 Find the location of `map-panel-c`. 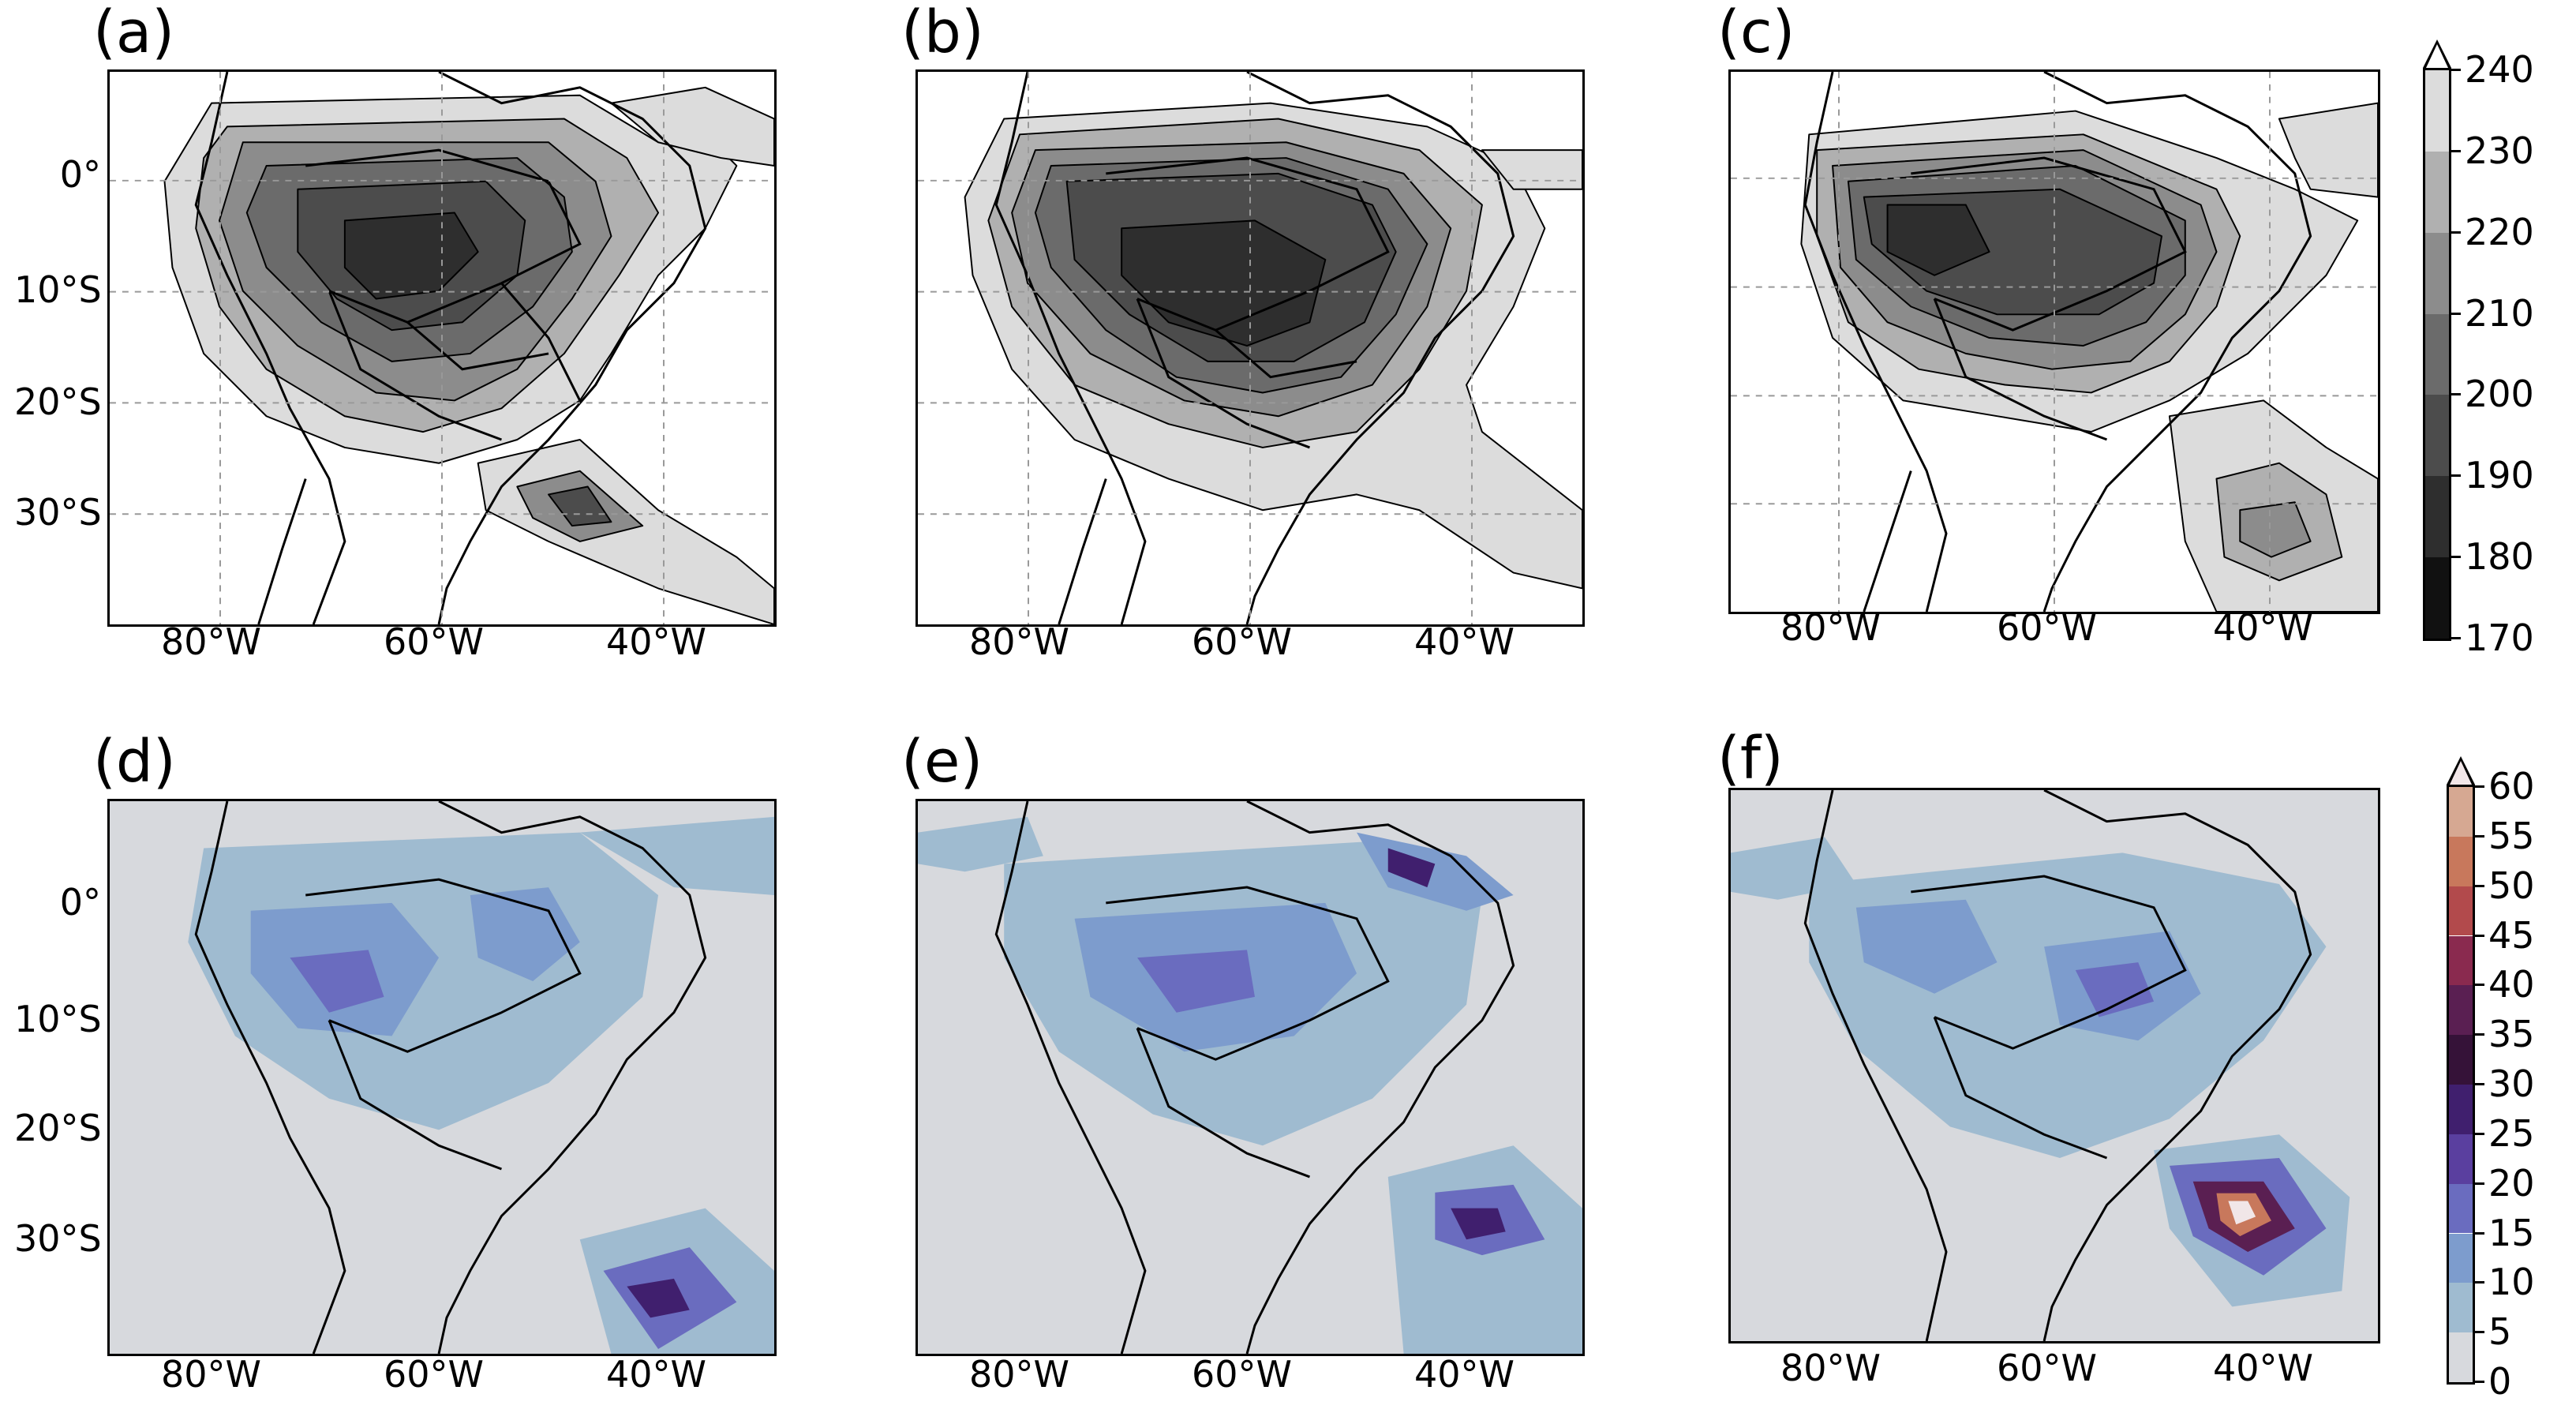

map-panel-c is located at coordinates (2054, 341).